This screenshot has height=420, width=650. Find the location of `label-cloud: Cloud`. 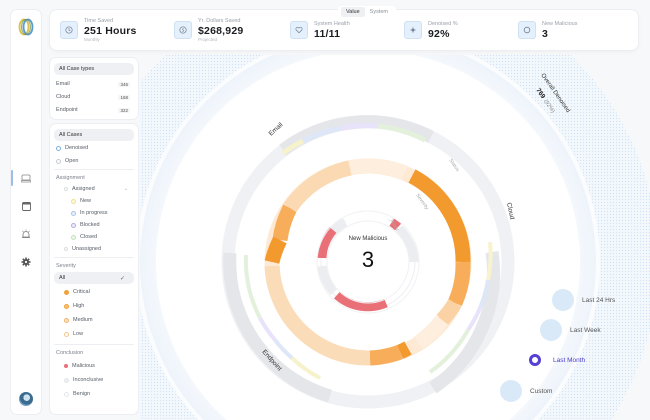

label-cloud: Cloud is located at coordinates (510, 211).